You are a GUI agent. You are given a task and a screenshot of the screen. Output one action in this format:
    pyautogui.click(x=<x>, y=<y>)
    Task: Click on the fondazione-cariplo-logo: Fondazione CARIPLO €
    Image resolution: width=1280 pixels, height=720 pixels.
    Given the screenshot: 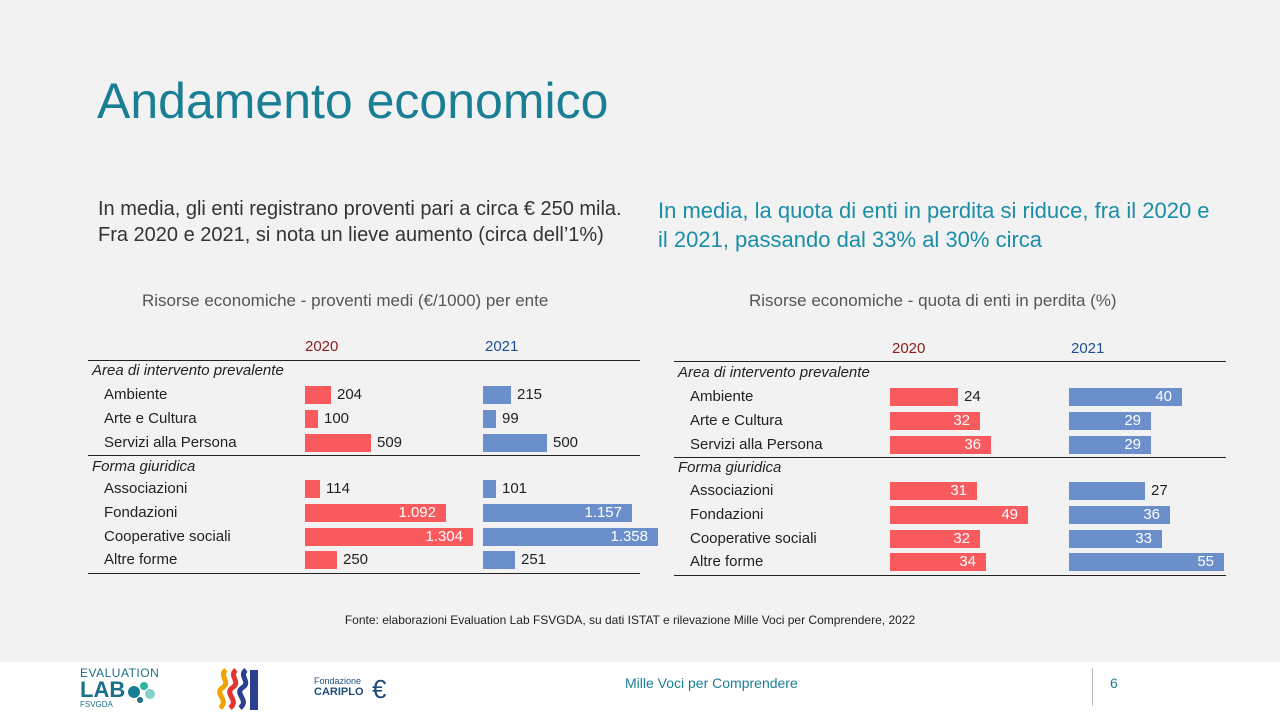 What is the action you would take?
    pyautogui.click(x=350, y=689)
    